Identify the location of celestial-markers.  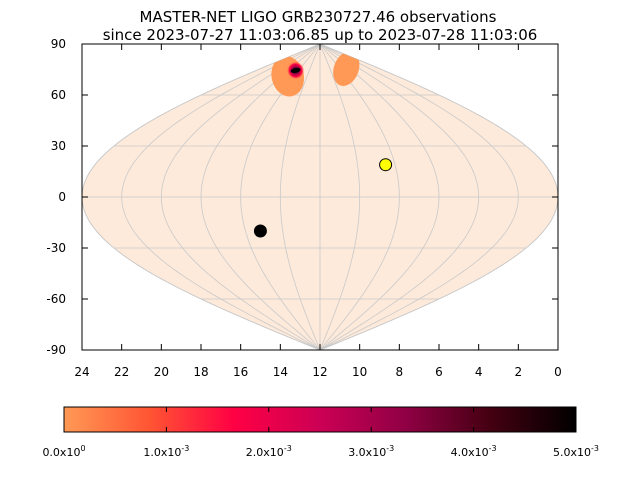
(323, 198).